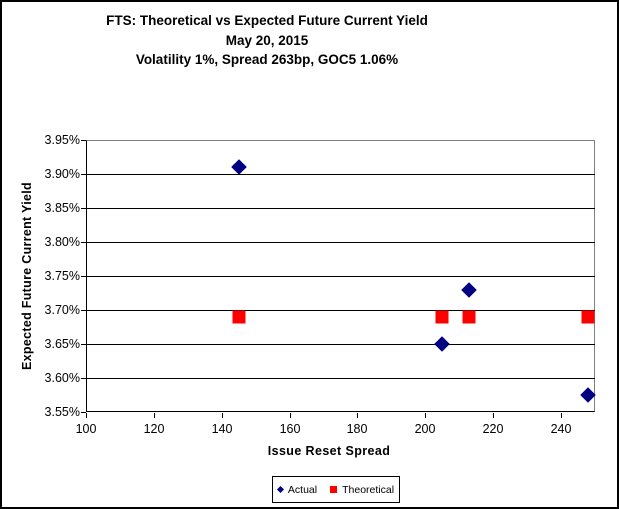 The image size is (619, 509). Describe the element at coordinates (62, 310) in the screenshot. I see `y-tick-label: 3.70%` at that location.